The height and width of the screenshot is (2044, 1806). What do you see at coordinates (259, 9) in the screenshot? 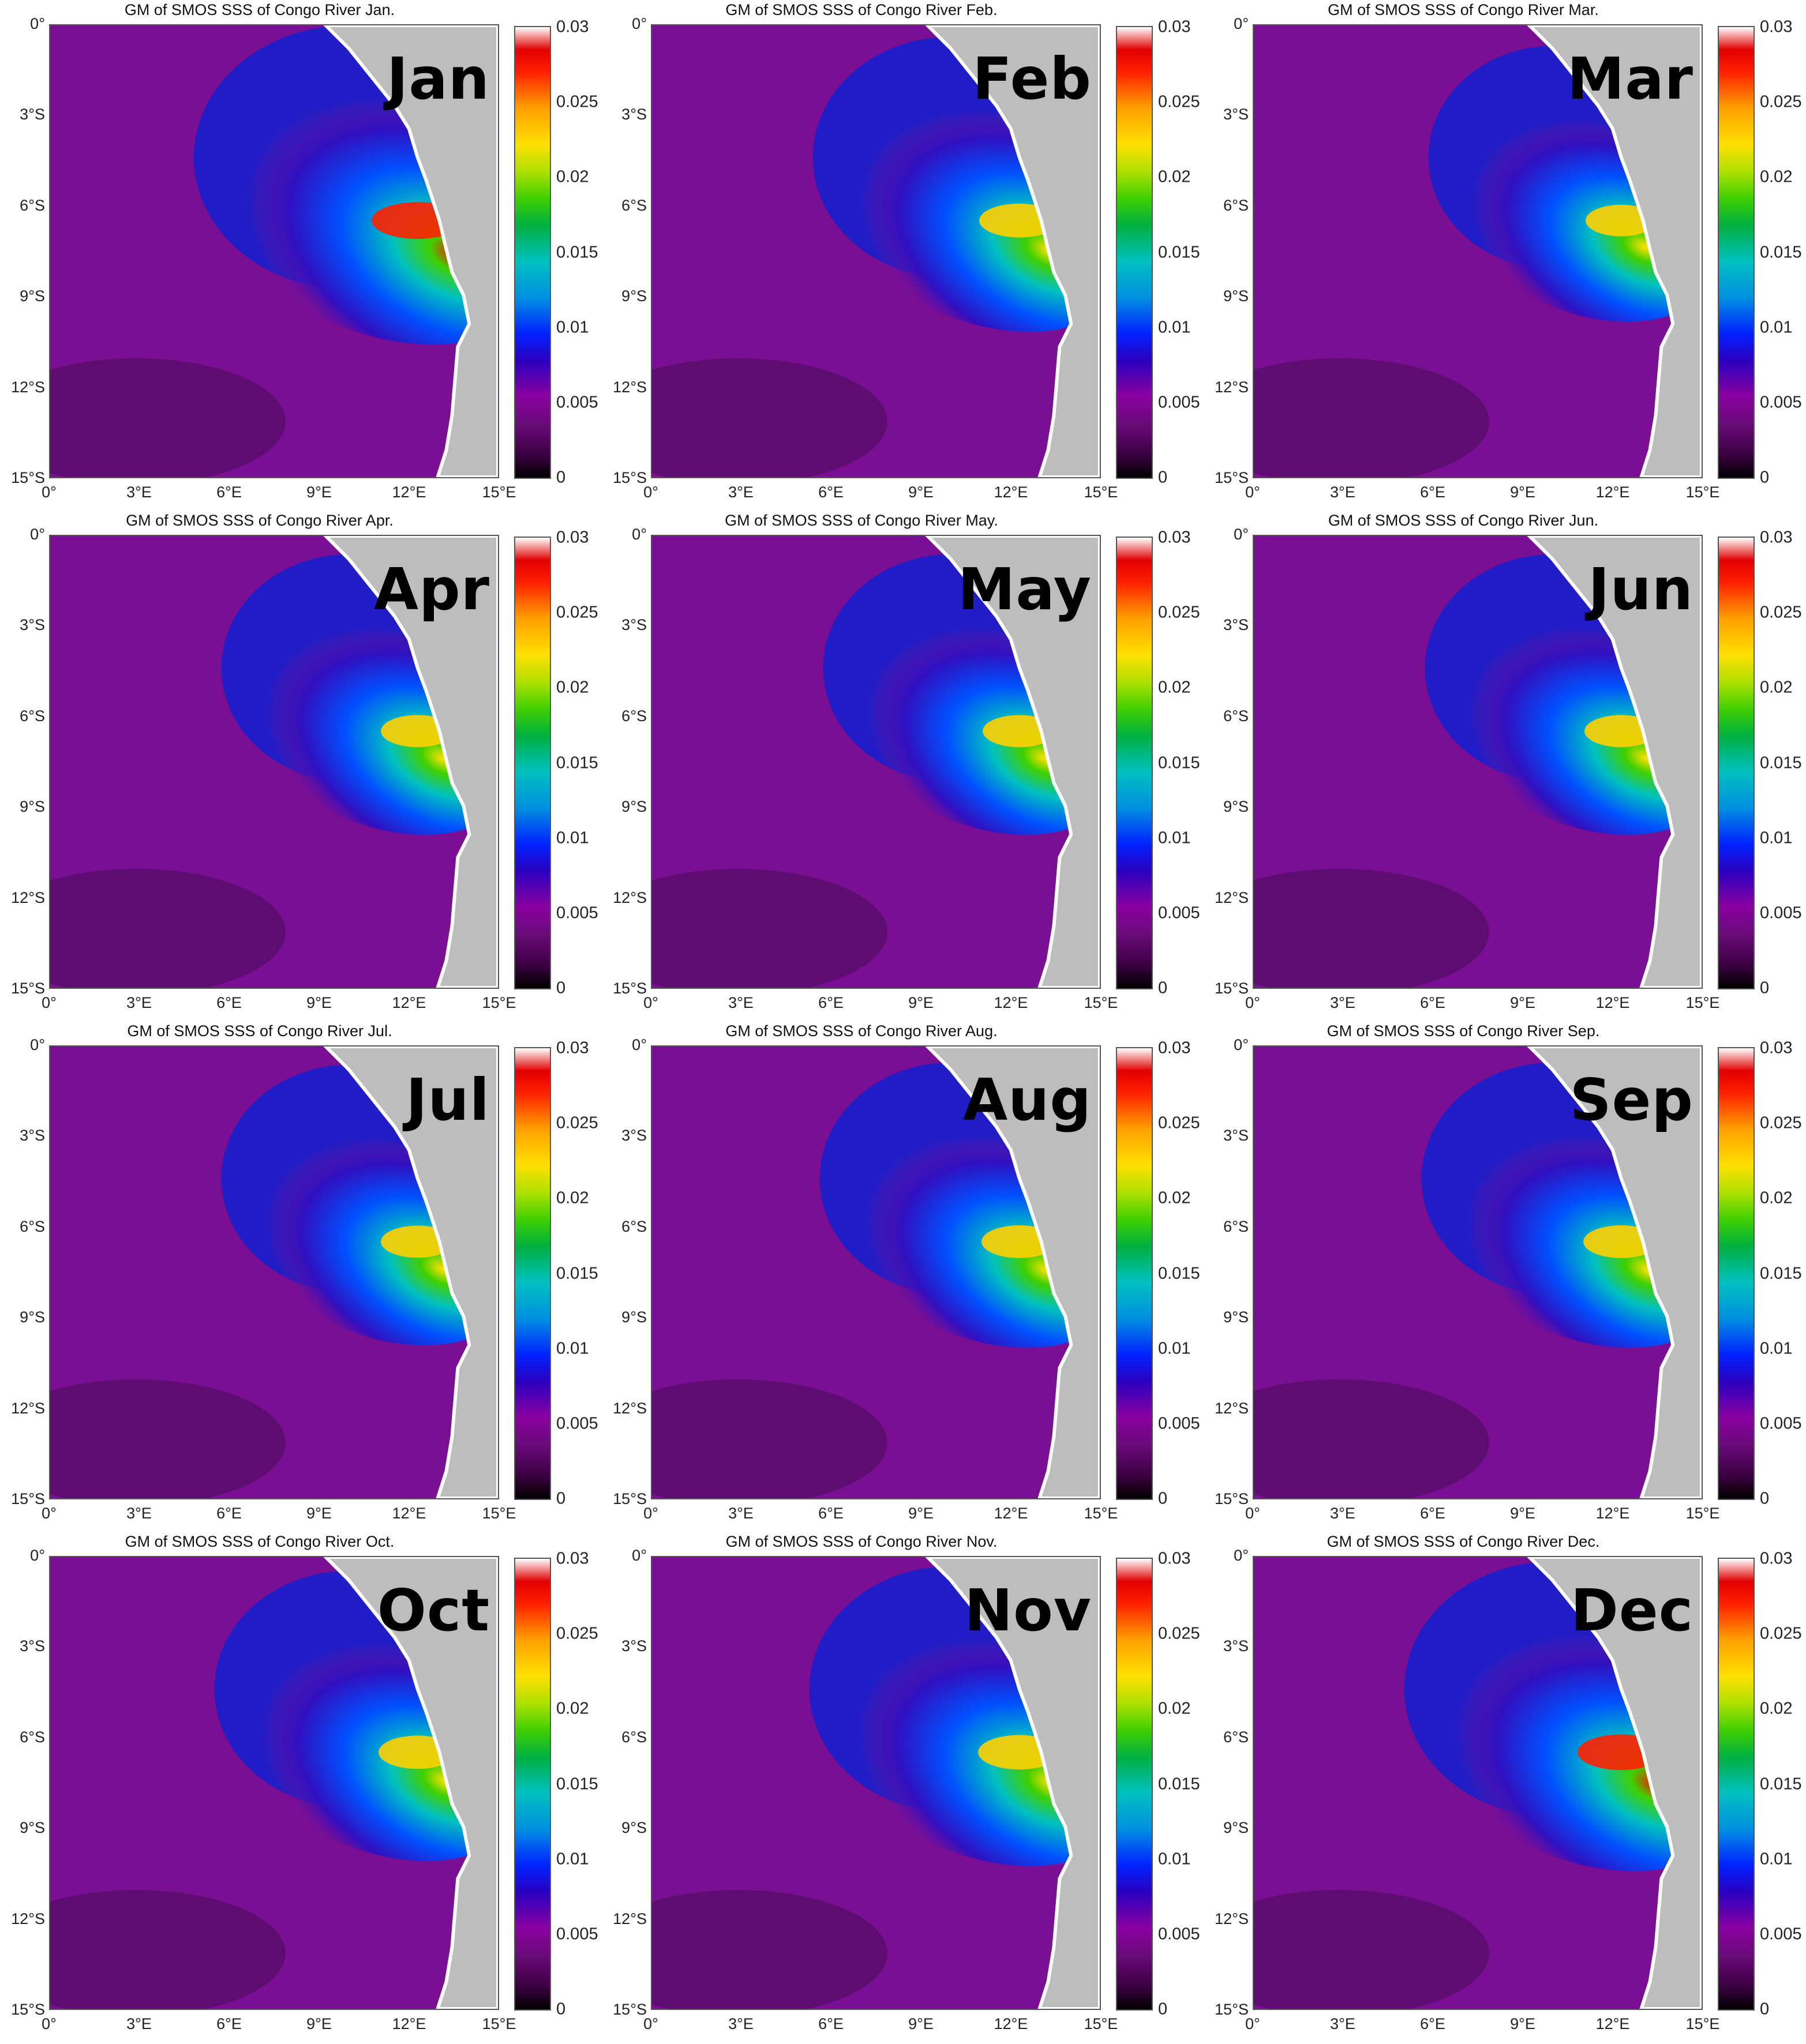
I see `panel-title: GM of SMOS SSS of Congo River Jan.` at bounding box center [259, 9].